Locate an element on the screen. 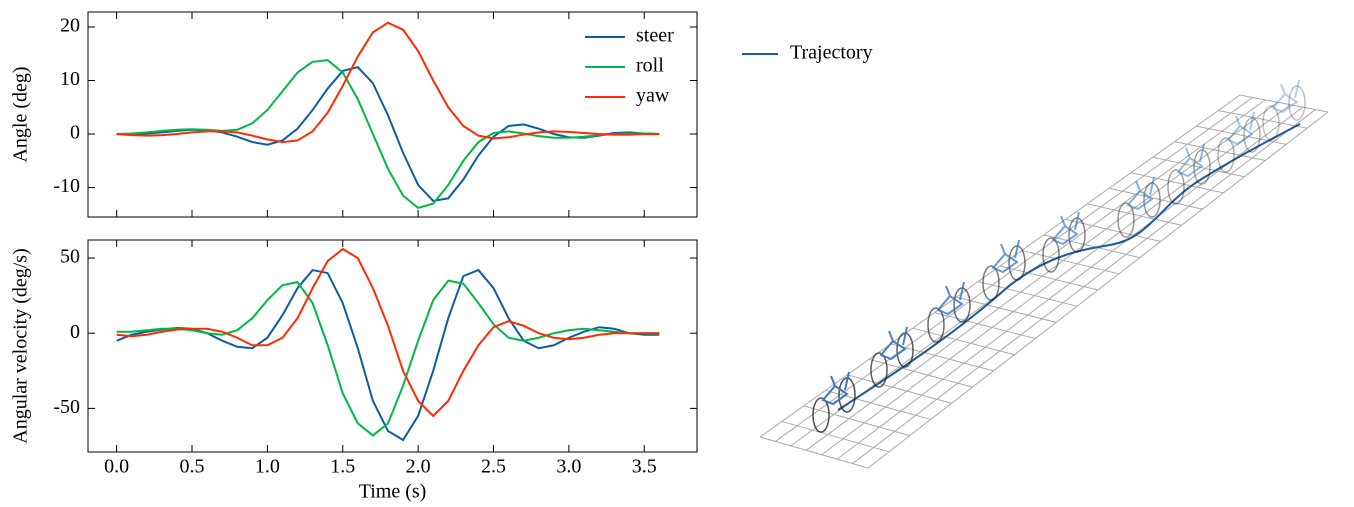  y-axis-label: Angle (deg) is located at coordinates (21, 114).